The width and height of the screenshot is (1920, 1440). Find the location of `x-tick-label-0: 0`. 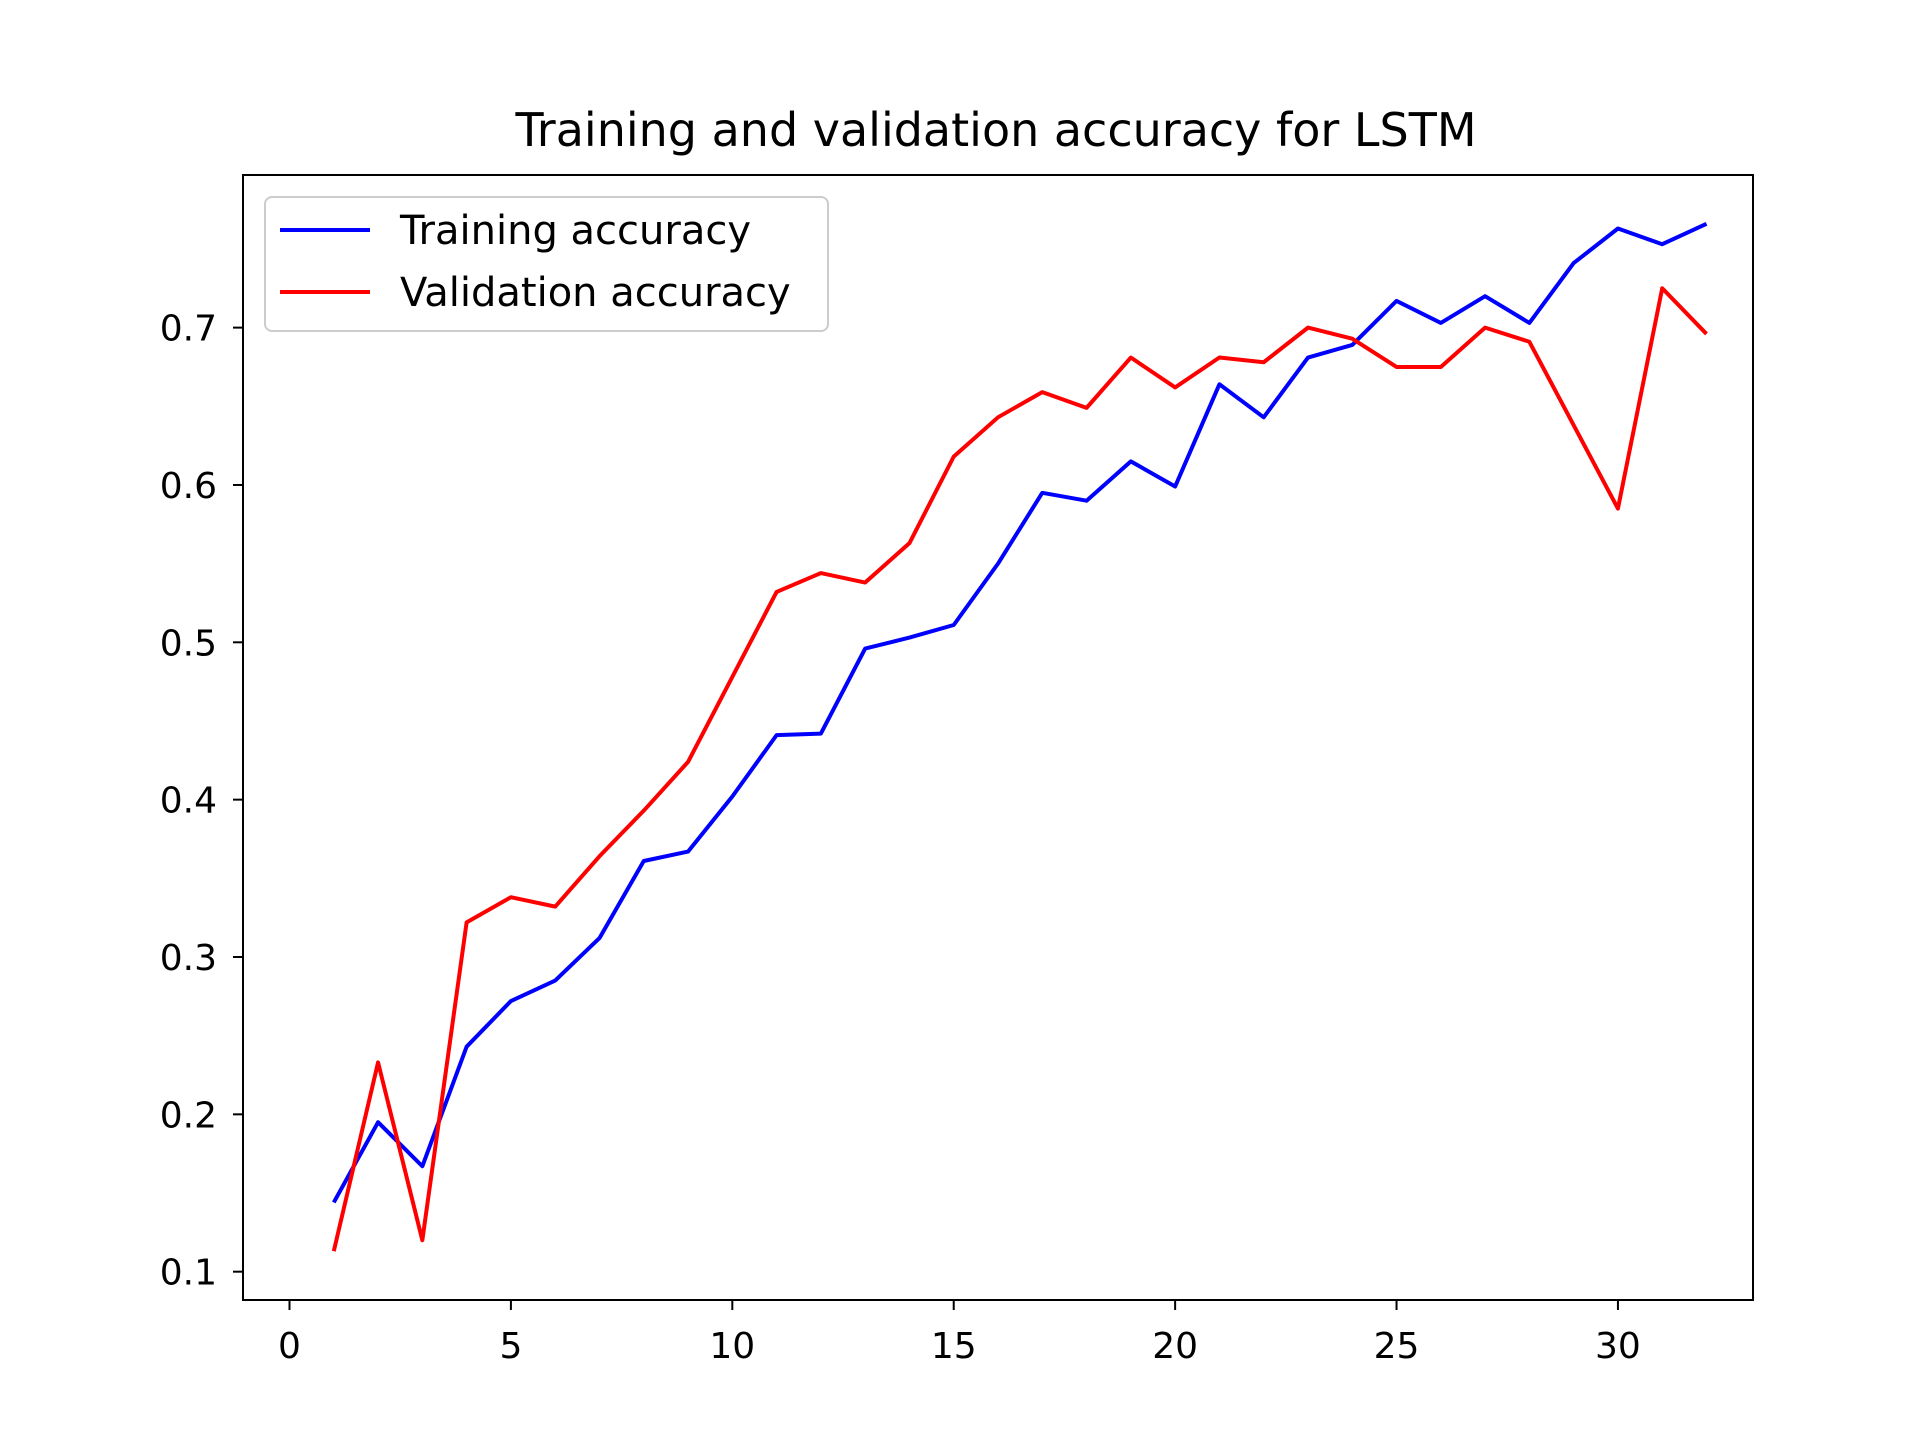

x-tick-label-0: 0 is located at coordinates (289, 1346).